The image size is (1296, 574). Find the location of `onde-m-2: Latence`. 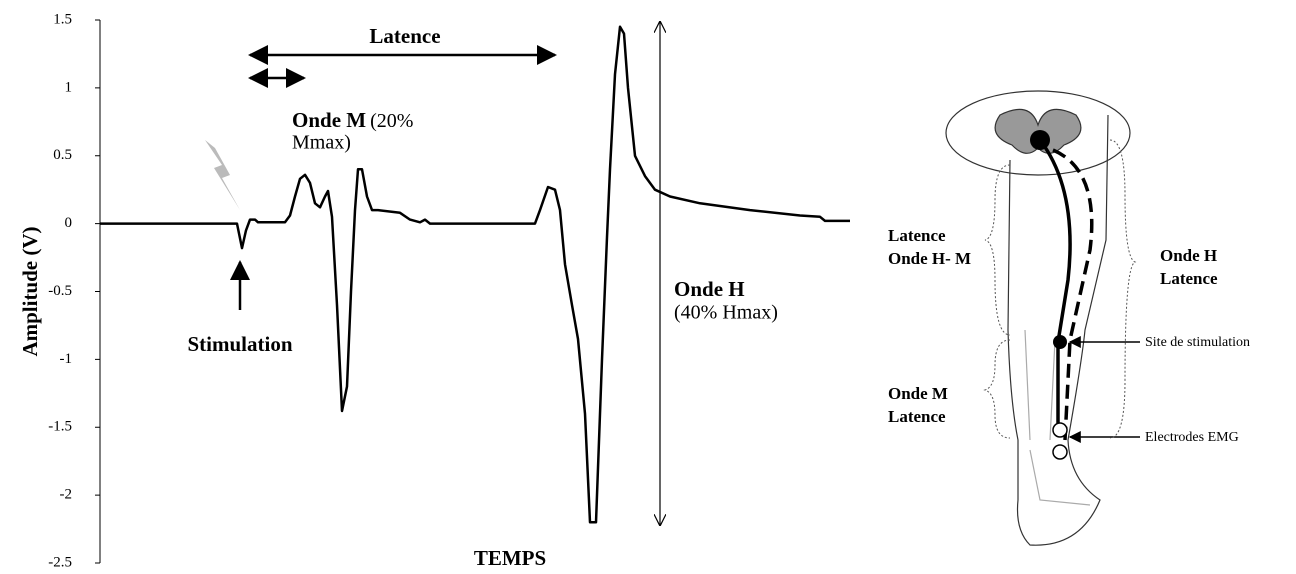

onde-m-2: Latence is located at coordinates (917, 416).